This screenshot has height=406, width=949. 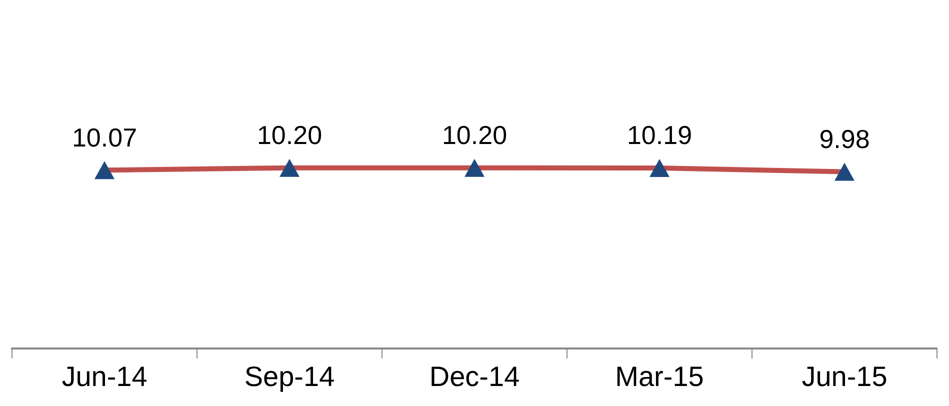 What do you see at coordinates (659, 376) in the screenshot?
I see `x-tick-label: Mar-15` at bounding box center [659, 376].